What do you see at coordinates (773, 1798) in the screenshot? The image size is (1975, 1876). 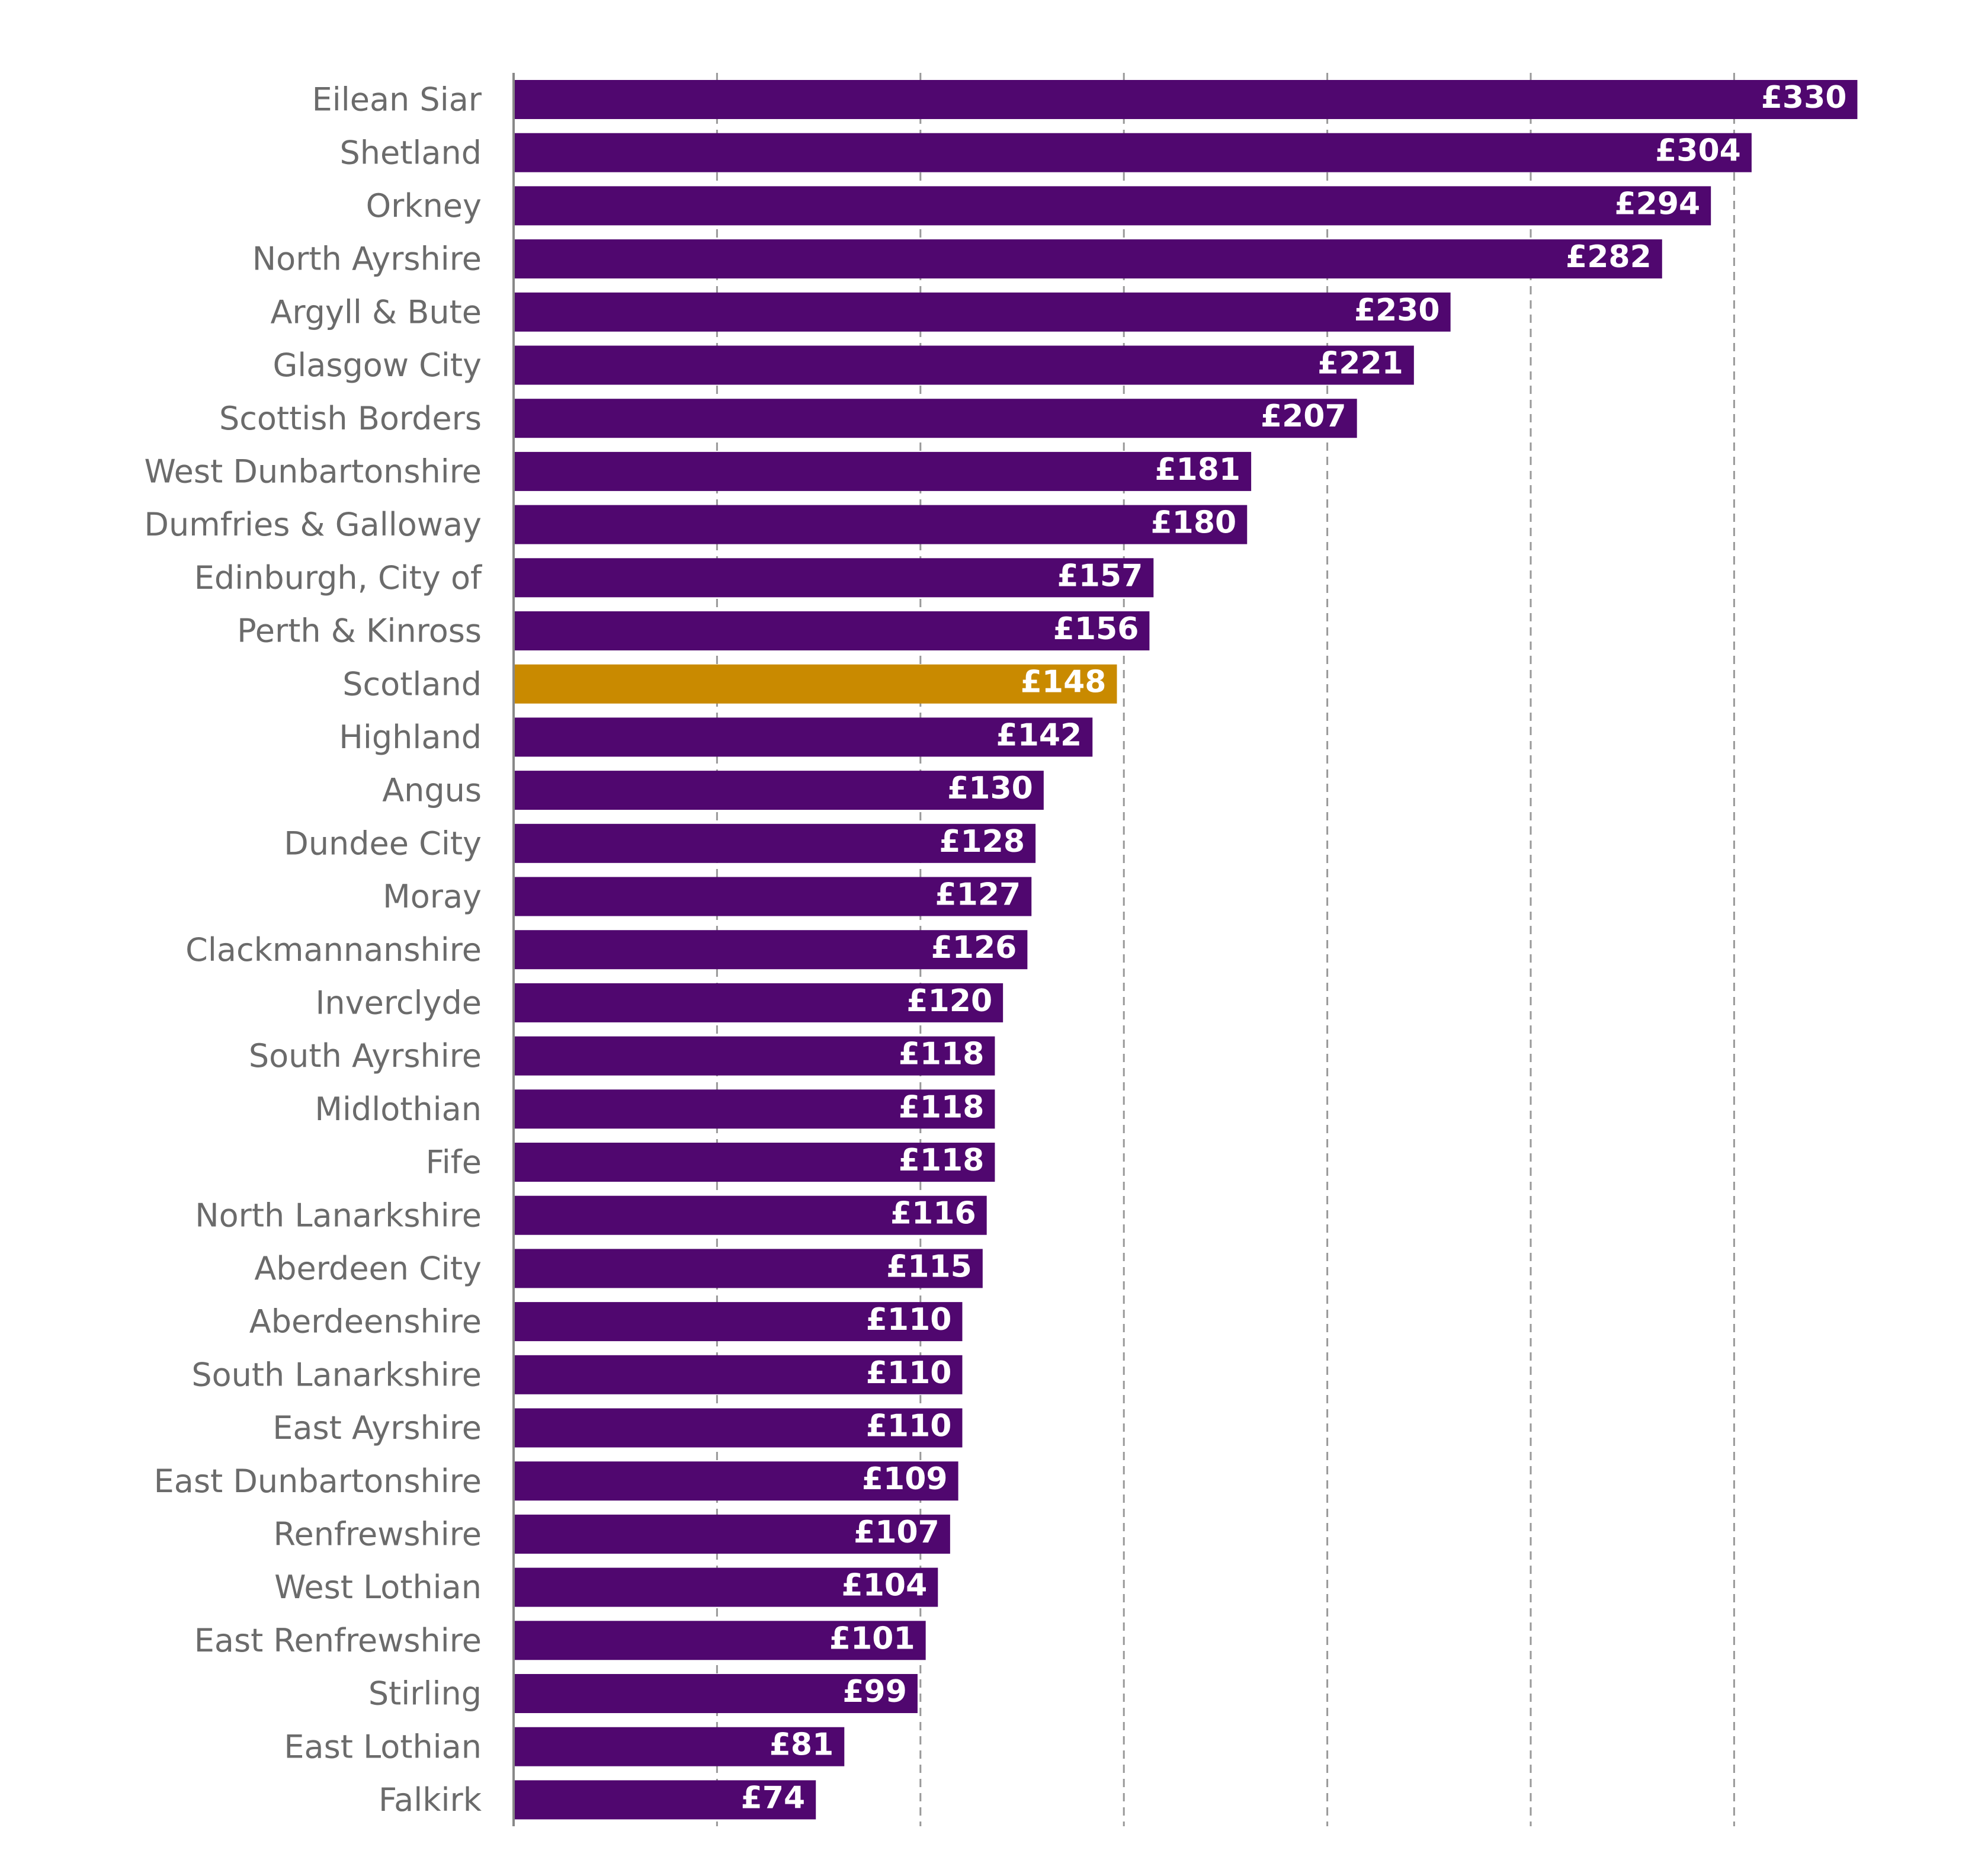 I see `value-label: £74` at bounding box center [773, 1798].